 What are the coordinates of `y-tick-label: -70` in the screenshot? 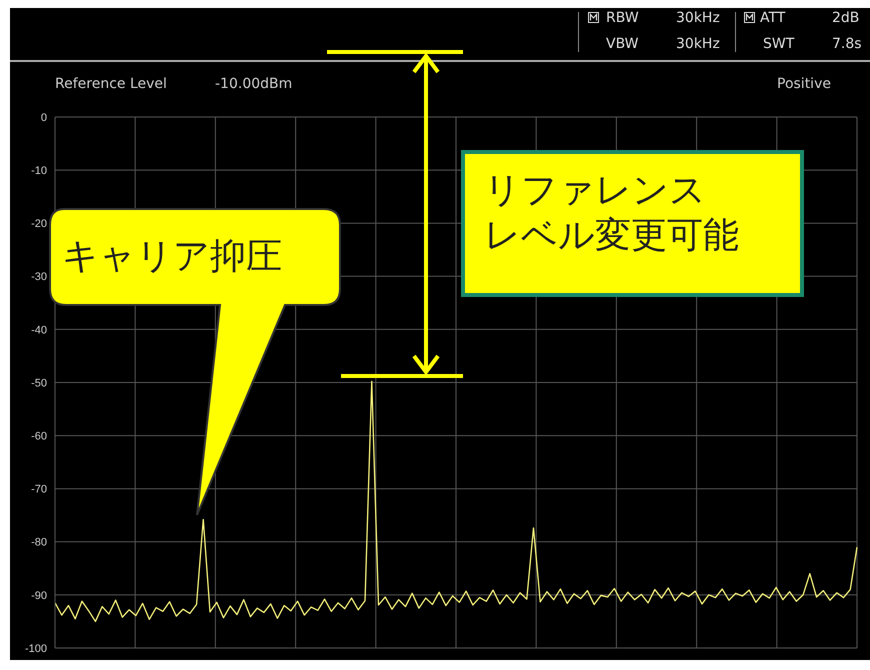 It's located at (39, 490).